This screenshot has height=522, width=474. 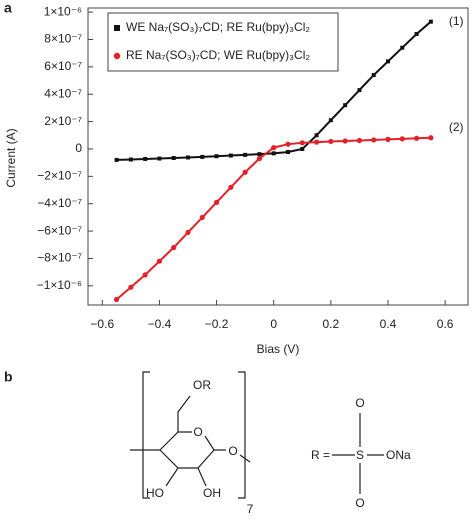 What do you see at coordinates (223, 42) in the screenshot?
I see `legend-box` at bounding box center [223, 42].